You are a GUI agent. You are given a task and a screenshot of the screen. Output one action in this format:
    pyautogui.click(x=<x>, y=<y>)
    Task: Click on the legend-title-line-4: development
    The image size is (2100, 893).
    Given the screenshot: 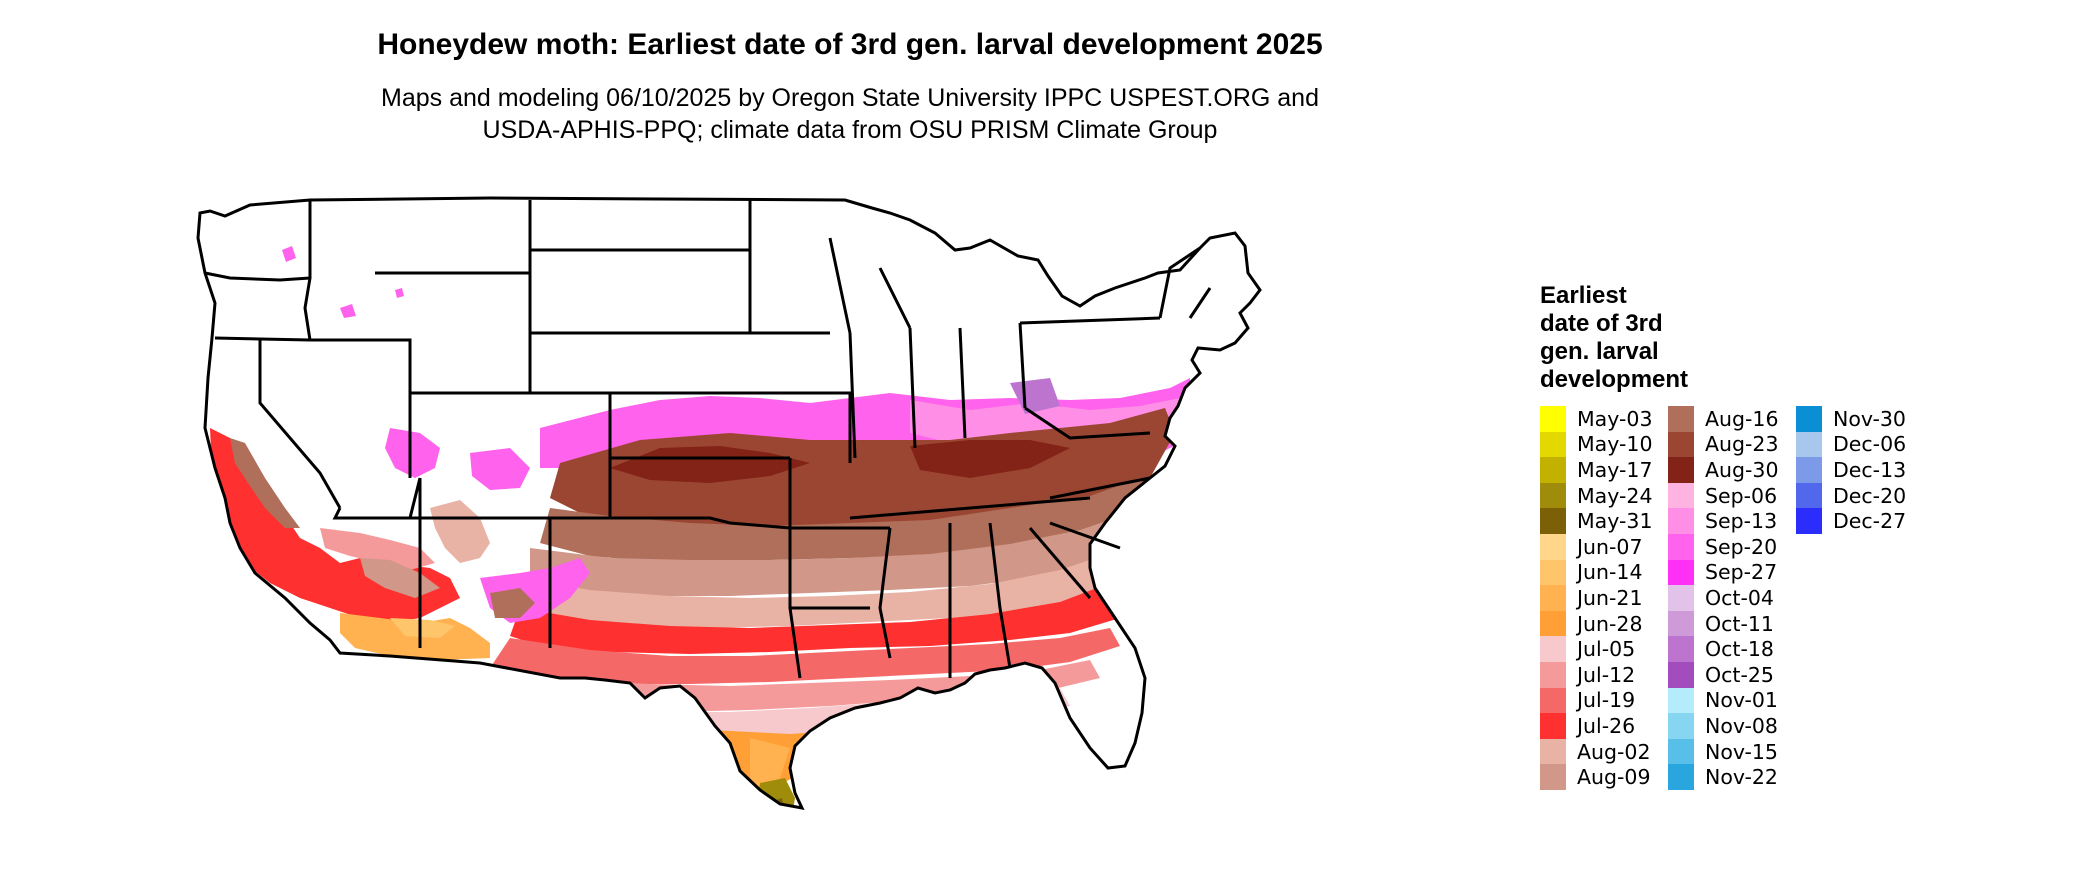 What is the action you would take?
    pyautogui.click(x=1614, y=379)
    